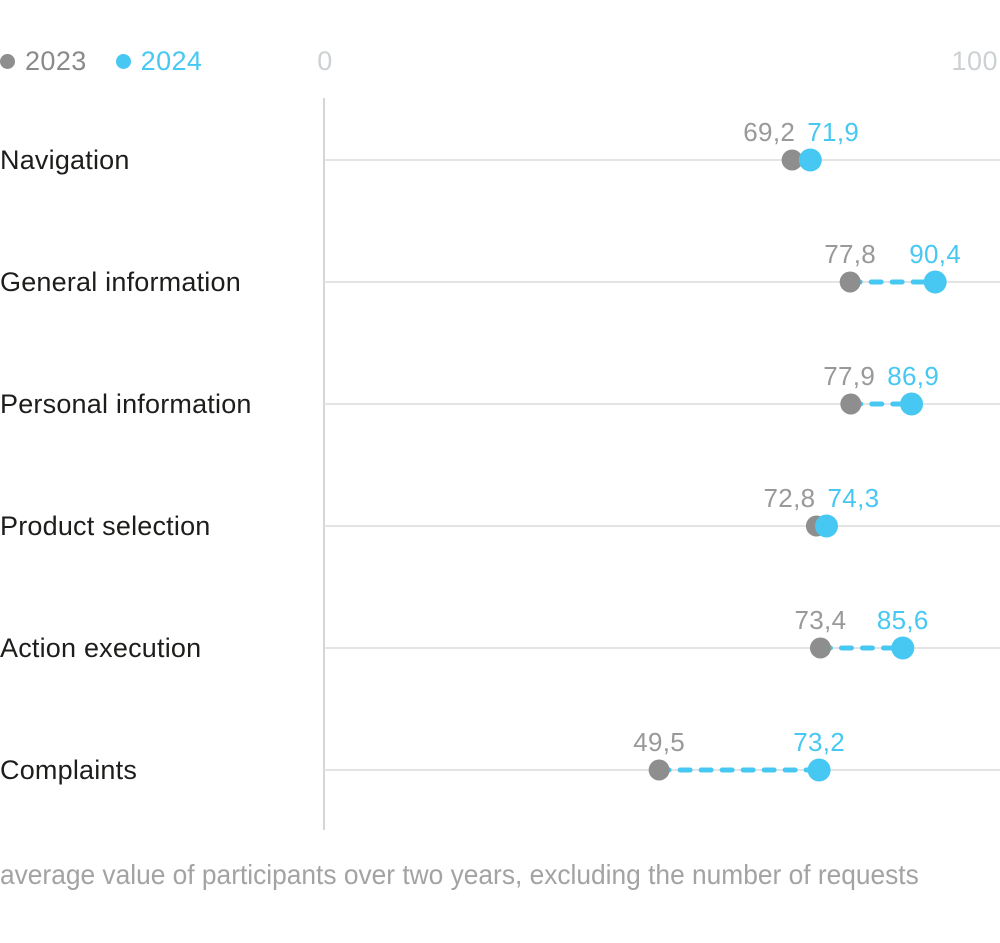  Describe the element at coordinates (65, 160) in the screenshot. I see `category-label: Navigation` at that location.